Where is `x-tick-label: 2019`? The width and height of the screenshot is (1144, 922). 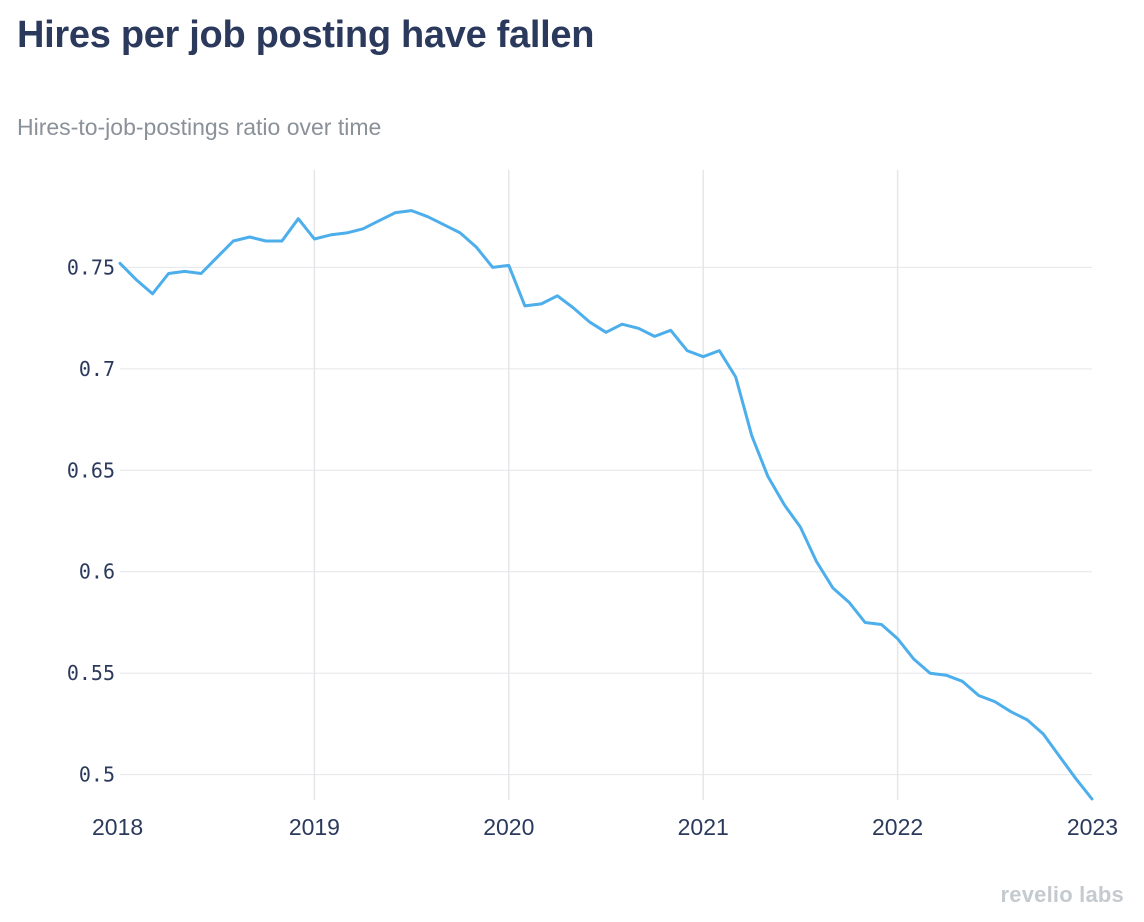
x-tick-label: 2019 is located at coordinates (314, 827).